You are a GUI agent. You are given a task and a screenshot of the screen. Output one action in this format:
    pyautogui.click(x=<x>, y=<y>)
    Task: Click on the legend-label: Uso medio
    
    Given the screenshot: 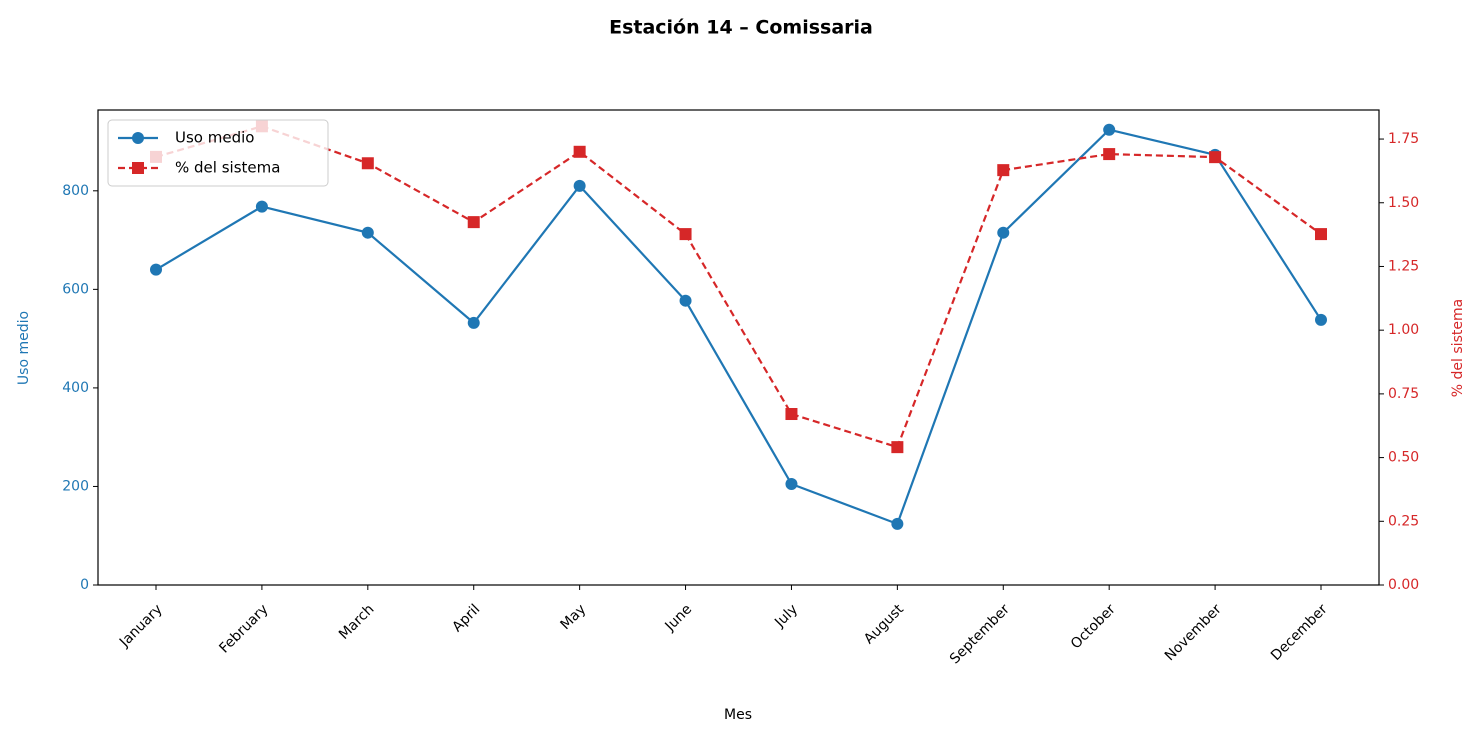 What is the action you would take?
    pyautogui.click(x=214, y=138)
    